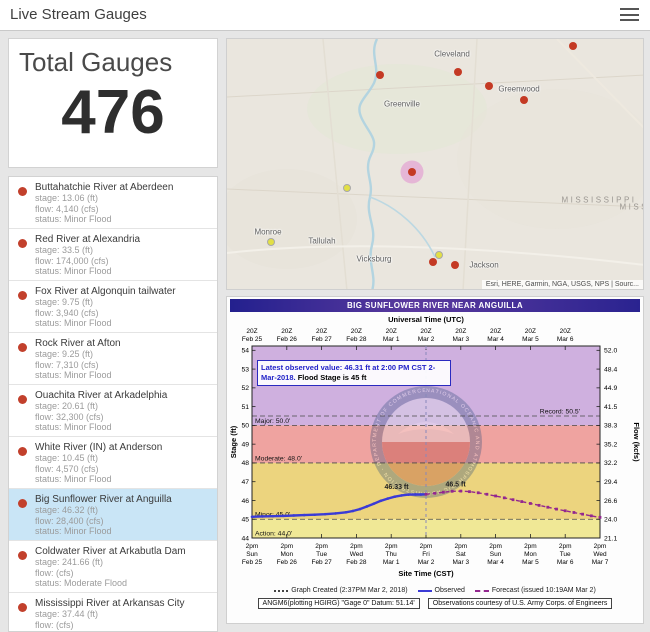 This screenshot has height=632, width=650. Describe the element at coordinates (78, 14) in the screenshot. I see `page-title: Live Stream Gauges` at that location.